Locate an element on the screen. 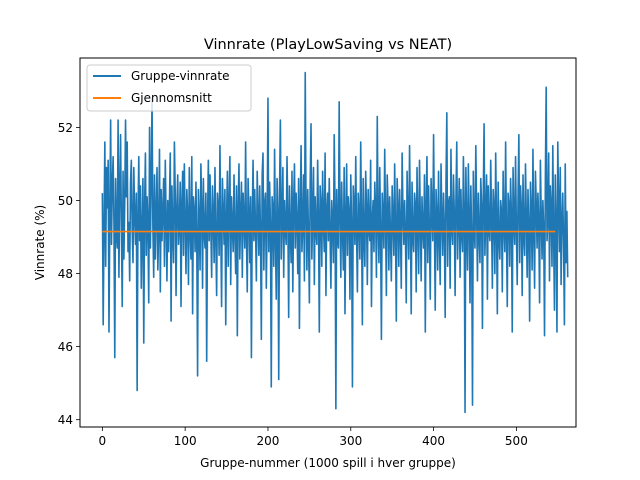  x-tick-label: 0 is located at coordinates (103, 441).